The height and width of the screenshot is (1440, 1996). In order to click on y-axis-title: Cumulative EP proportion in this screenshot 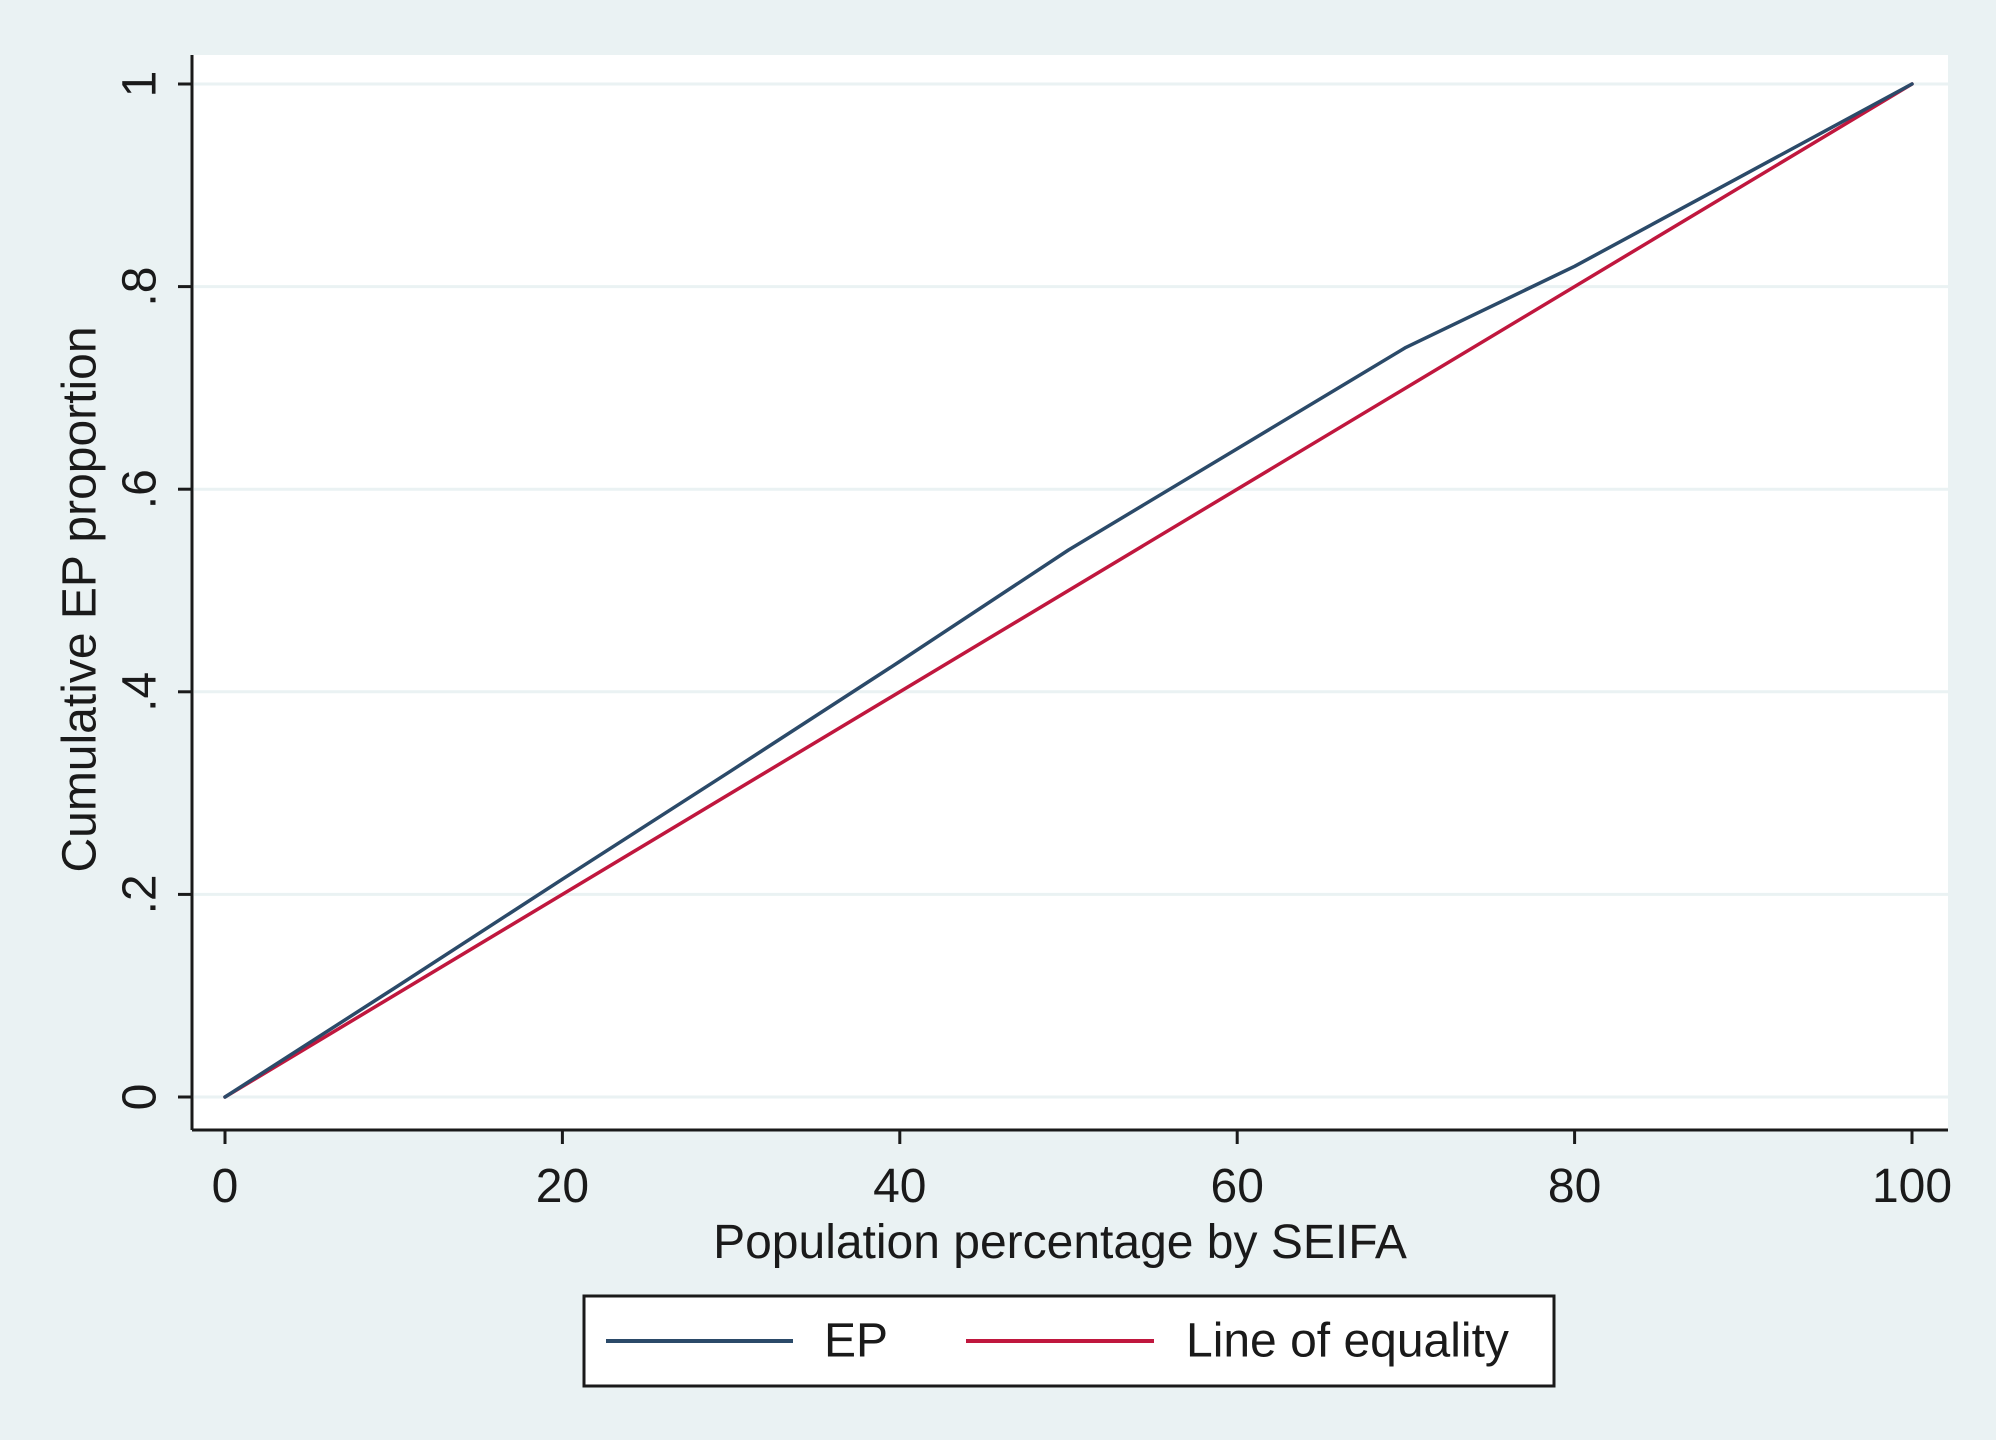, I will do `click(80, 599)`.